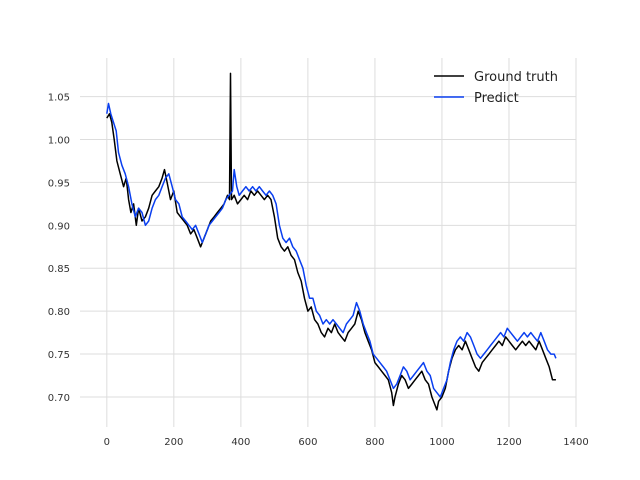 This screenshot has height=480, width=640. I want to click on legend-label-predict: Predict, so click(496, 98).